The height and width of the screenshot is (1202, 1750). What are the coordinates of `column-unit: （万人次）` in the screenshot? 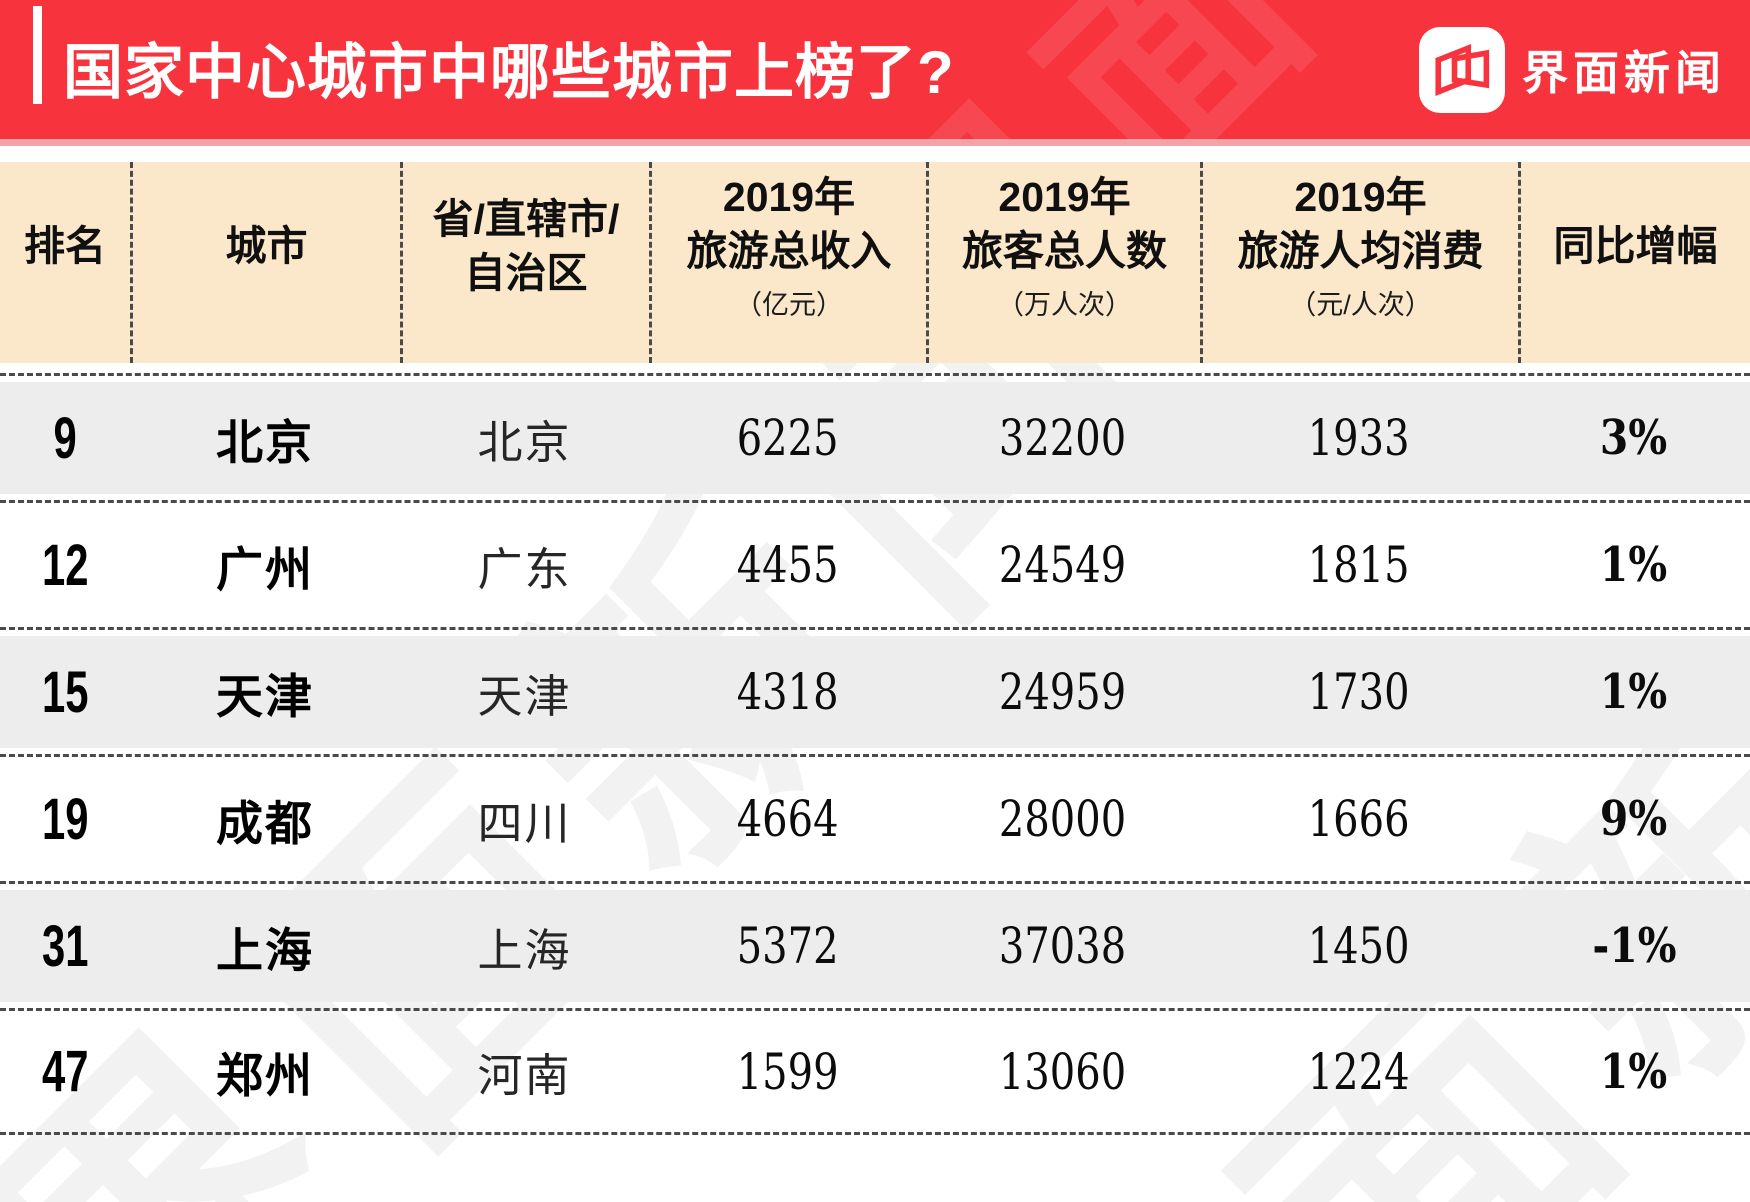 It's located at (1064, 304).